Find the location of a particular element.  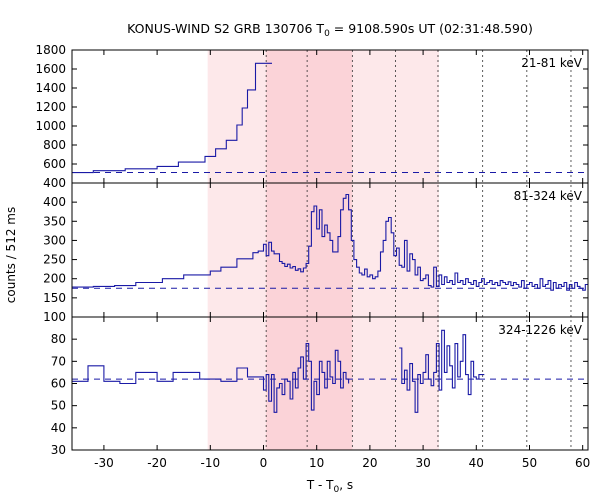

y-tick-label: 60 is located at coordinates (58, 384).